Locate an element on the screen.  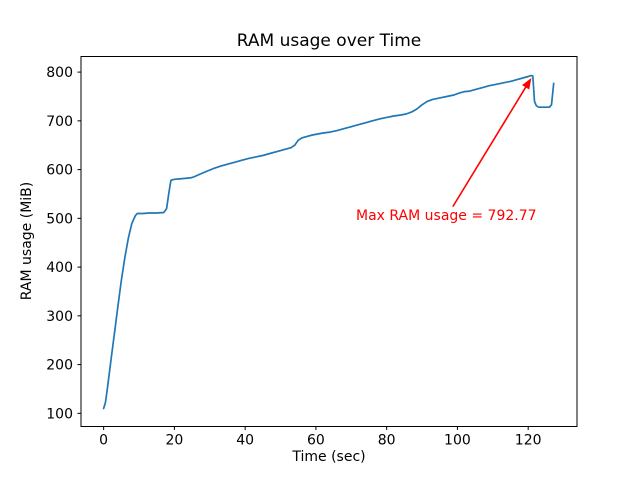
x-tick-label: 100 is located at coordinates (457, 441).